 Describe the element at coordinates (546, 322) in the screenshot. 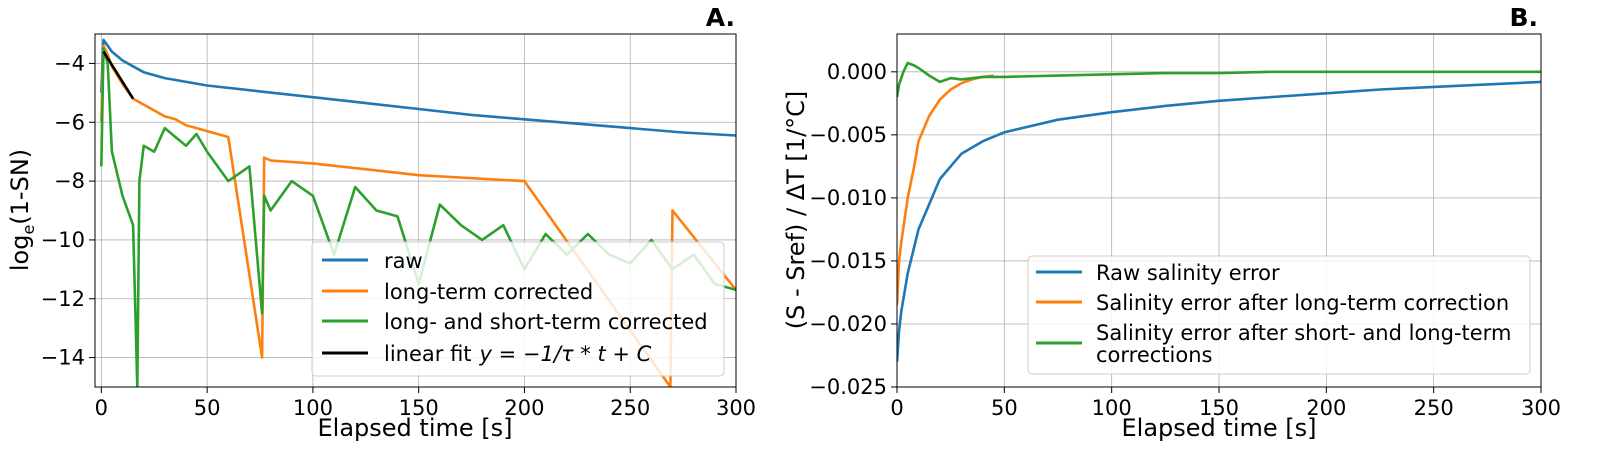

I see `legend-label-long-short-term: long- and short-term corrected` at that location.